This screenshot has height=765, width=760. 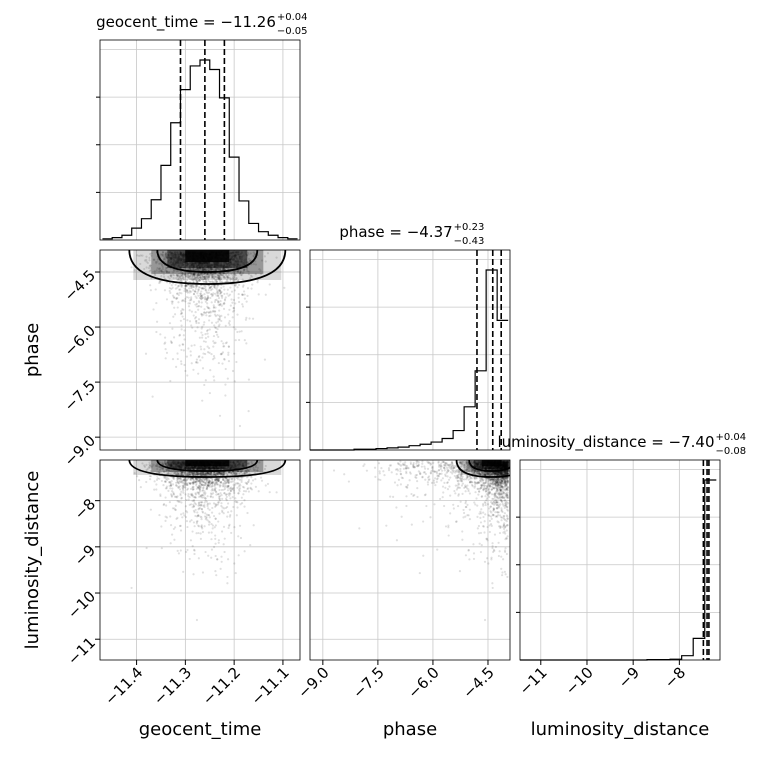 I want to click on title-plus-geocent_time: +0.04, so click(x=292, y=17).